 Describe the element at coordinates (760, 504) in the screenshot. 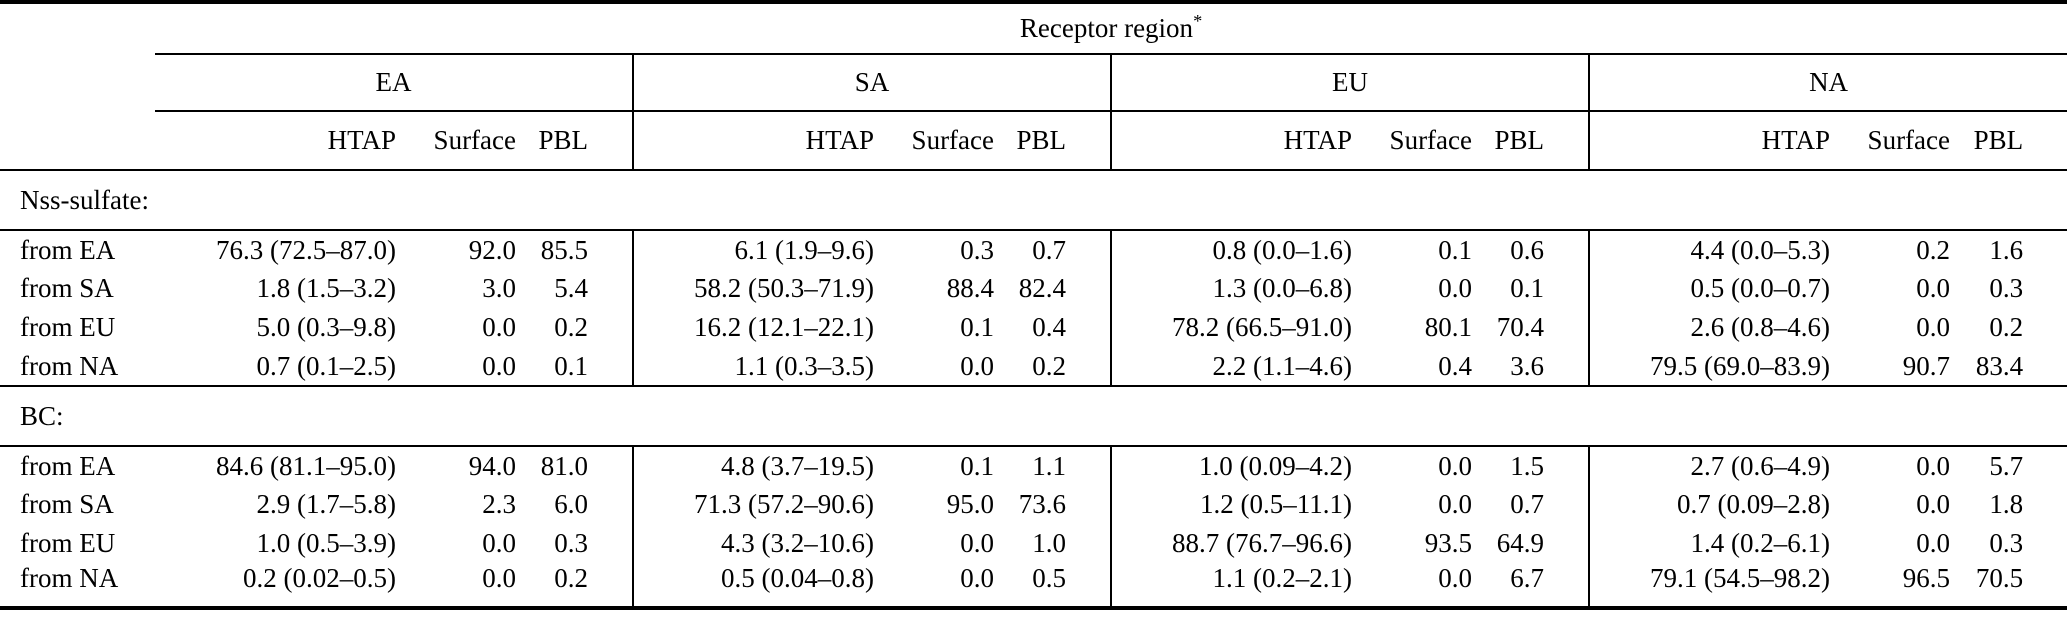

I see `value-cell: 71.3 (57.2–90.6)` at that location.